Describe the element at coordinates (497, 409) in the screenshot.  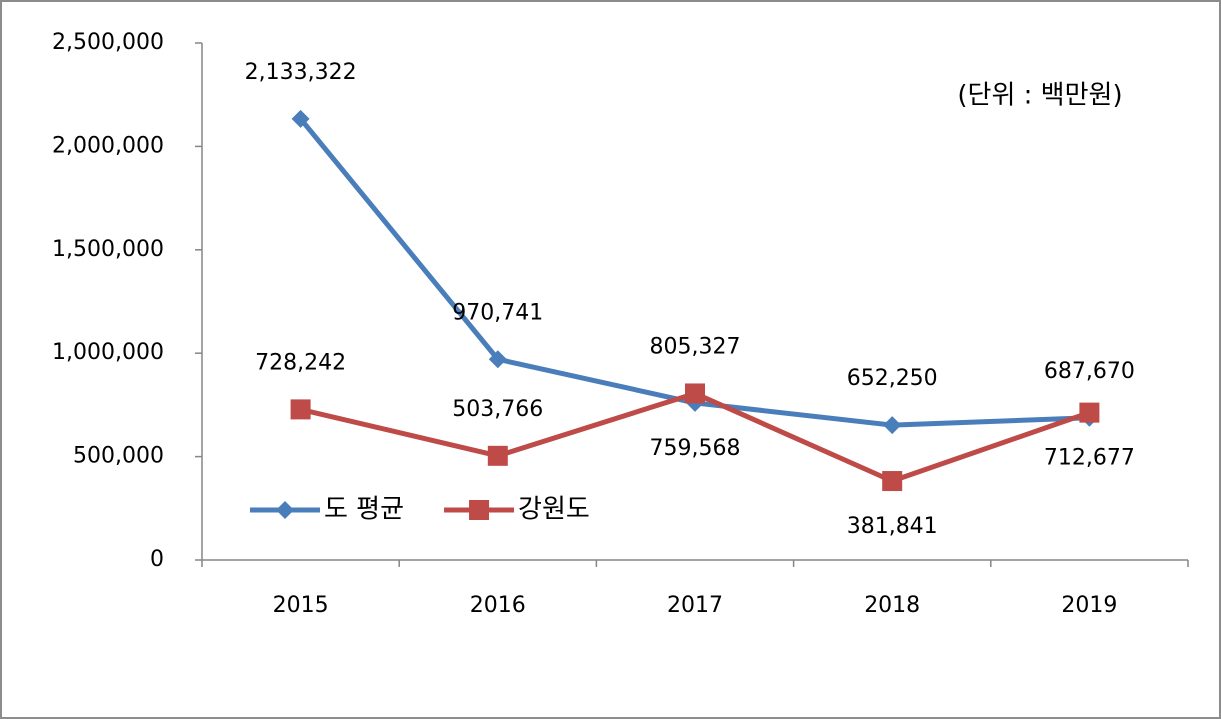
I see `data-label: 503,766` at that location.